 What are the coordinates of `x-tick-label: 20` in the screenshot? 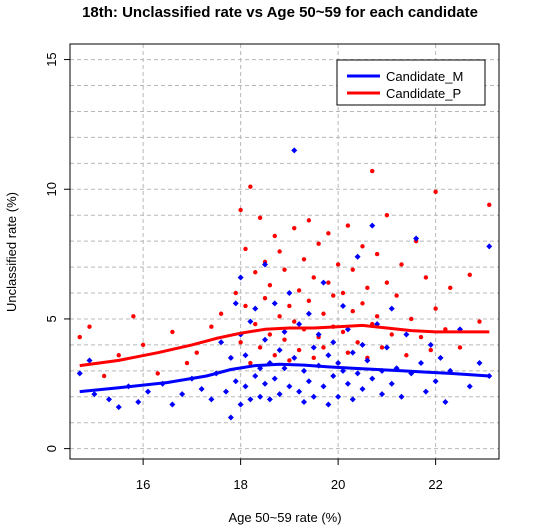 It's located at (338, 484).